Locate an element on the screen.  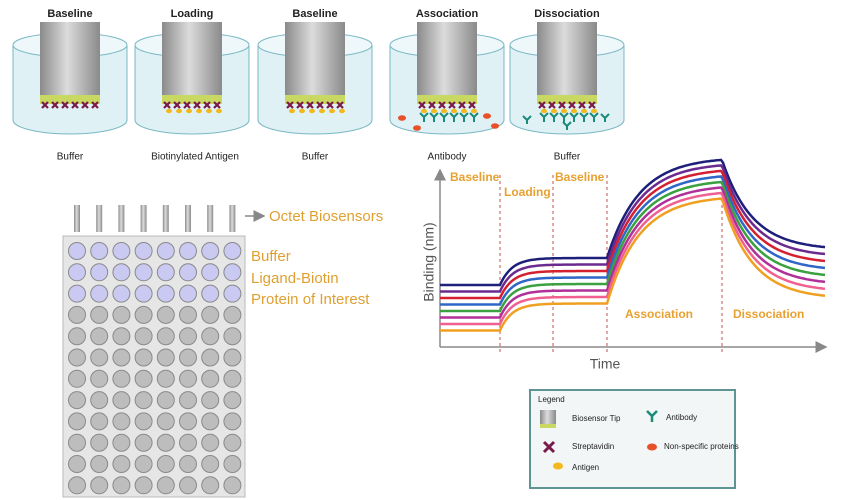
legend-item: Non-specific proteins is located at coordinates (701, 446).